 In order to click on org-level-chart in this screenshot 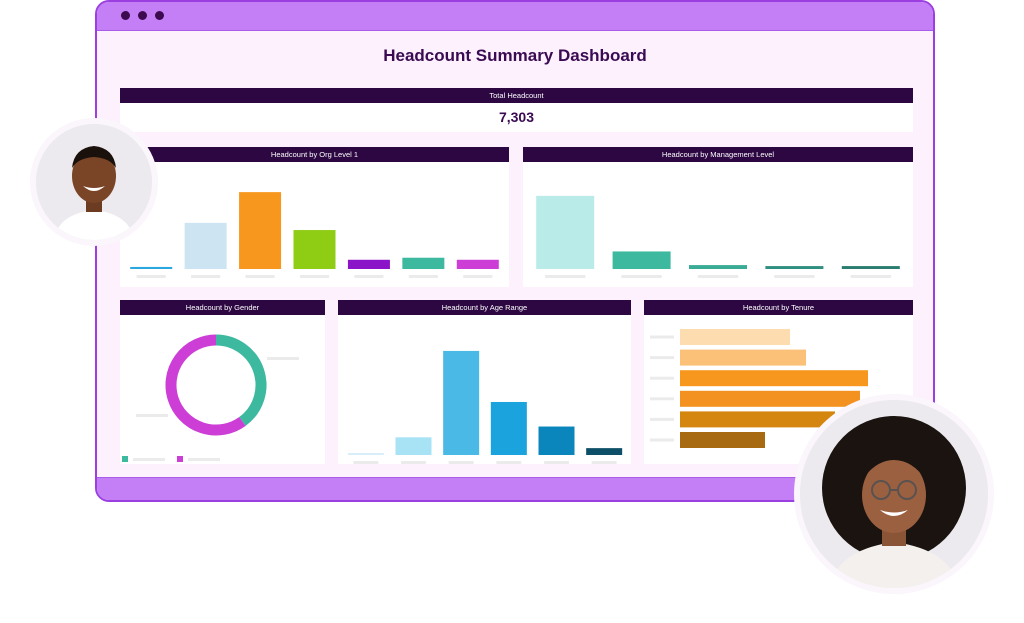, I will do `click(314, 235)`.